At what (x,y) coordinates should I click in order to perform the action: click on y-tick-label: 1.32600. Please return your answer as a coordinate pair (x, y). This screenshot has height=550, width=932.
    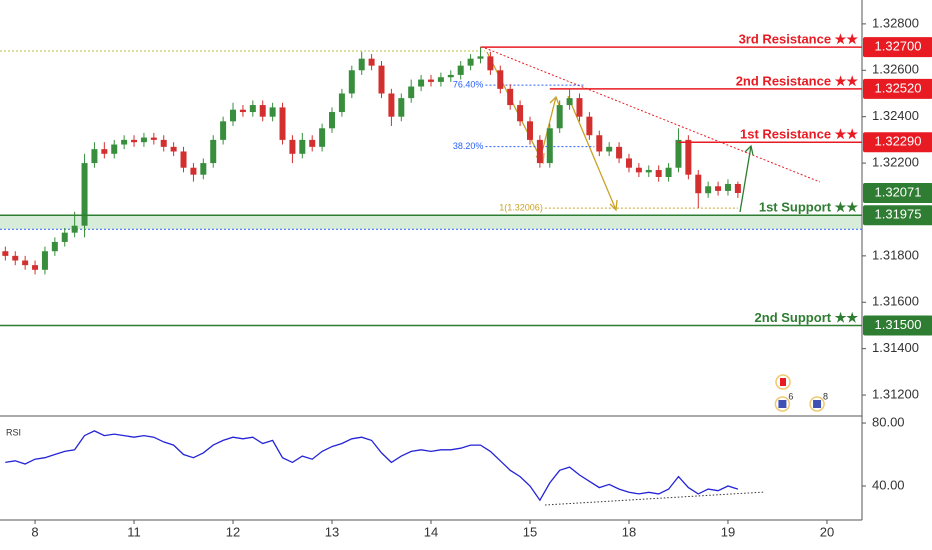
    Looking at the image, I should click on (895, 69).